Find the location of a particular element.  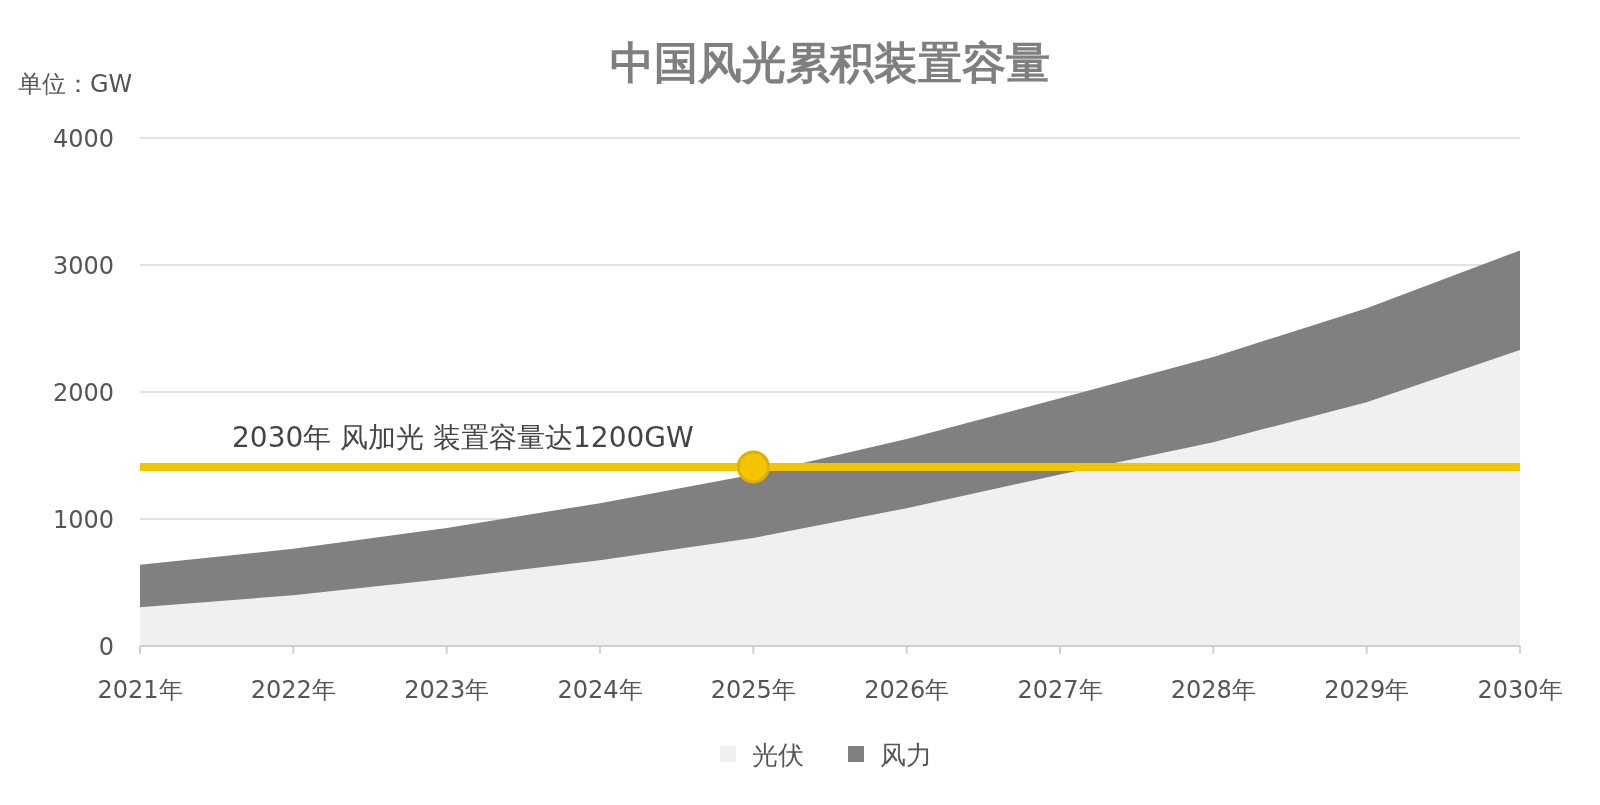

x-tick-label: 2023年 is located at coordinates (447, 690).